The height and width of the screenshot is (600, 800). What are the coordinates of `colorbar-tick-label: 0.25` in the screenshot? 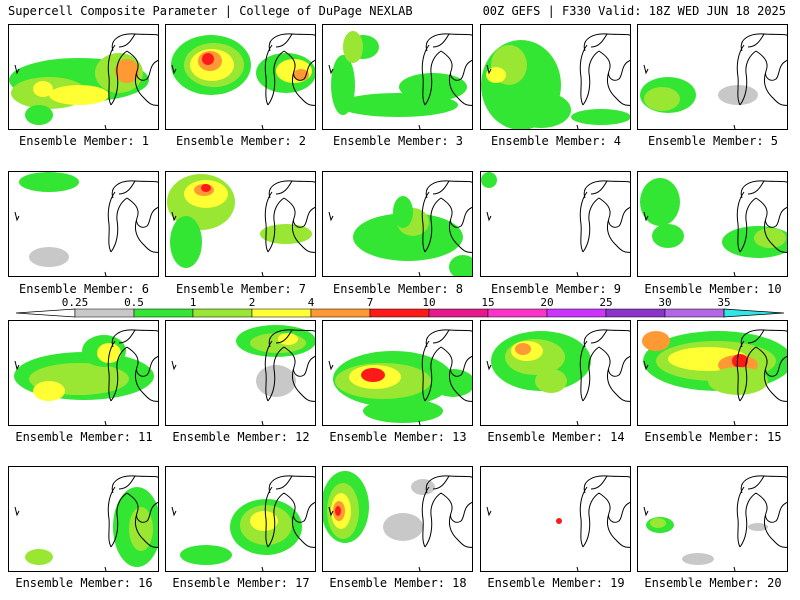 It's located at (75, 302).